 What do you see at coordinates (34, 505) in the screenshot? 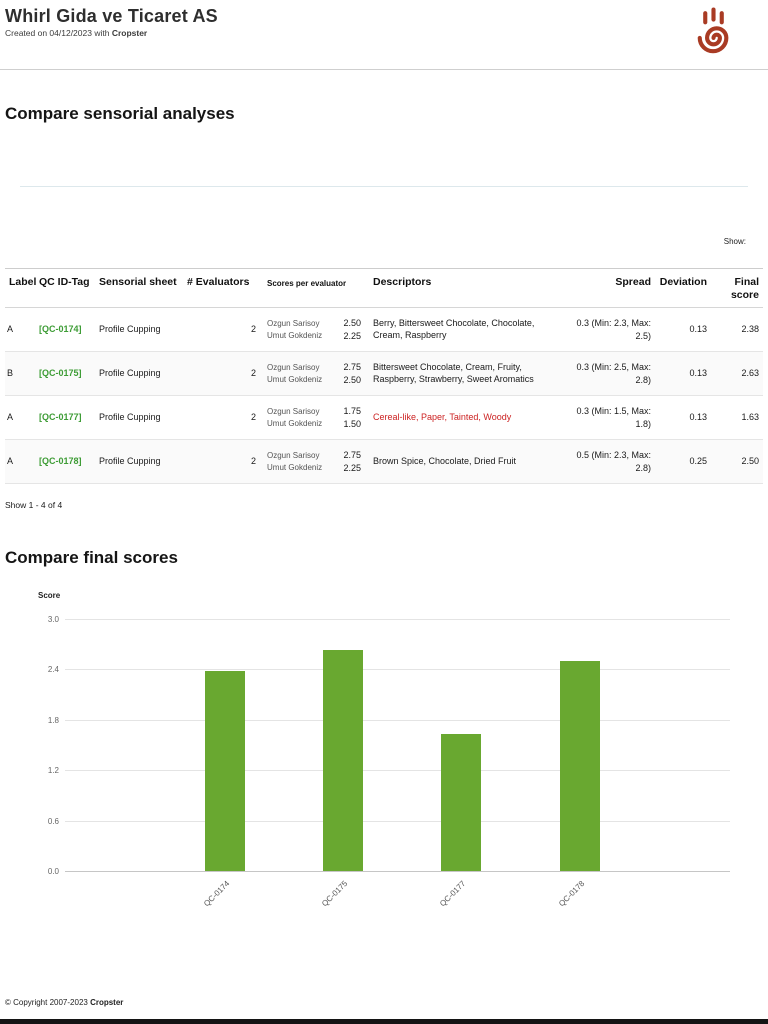
I see `pagination-summary: Show 1 - 4 of 4` at bounding box center [34, 505].